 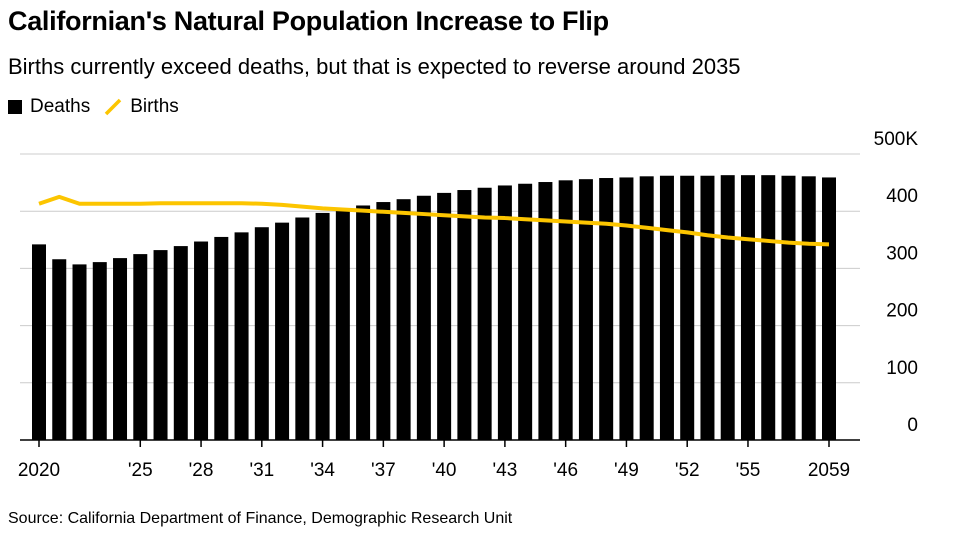 What do you see at coordinates (39, 470) in the screenshot?
I see `x-tick-label: 2020` at bounding box center [39, 470].